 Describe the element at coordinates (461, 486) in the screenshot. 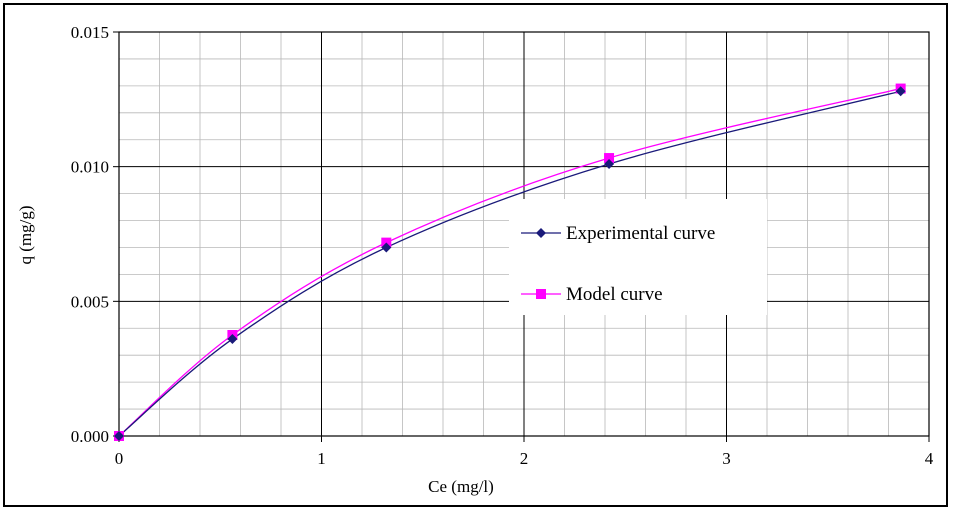

I see `x-axis-title: Ce (mg/l)` at that location.